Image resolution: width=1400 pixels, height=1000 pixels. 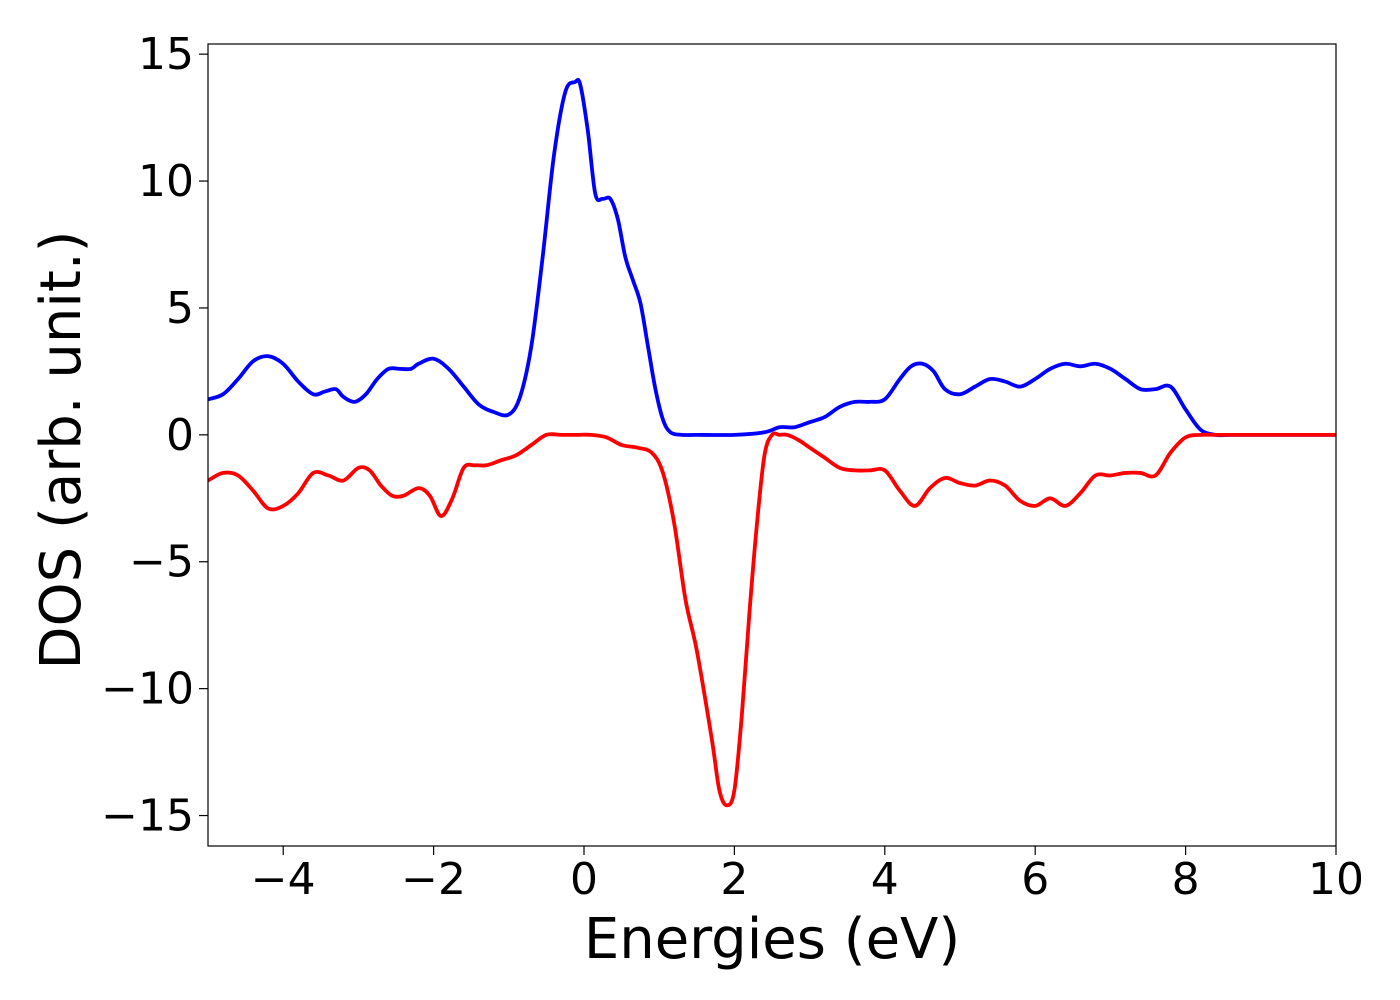 What do you see at coordinates (166, 181) in the screenshot?
I see `y-tick-label: 10` at bounding box center [166, 181].